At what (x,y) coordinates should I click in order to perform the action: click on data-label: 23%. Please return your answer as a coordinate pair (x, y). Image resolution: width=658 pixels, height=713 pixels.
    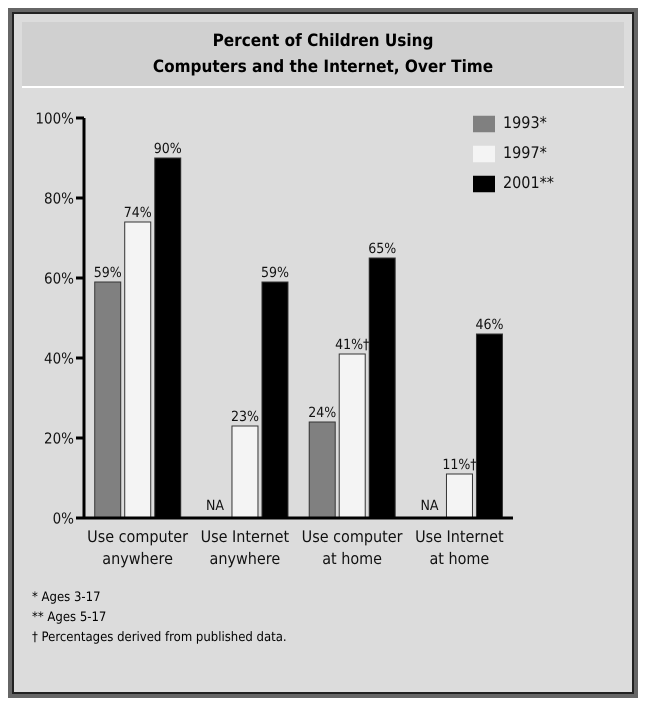
    Looking at the image, I should click on (244, 417).